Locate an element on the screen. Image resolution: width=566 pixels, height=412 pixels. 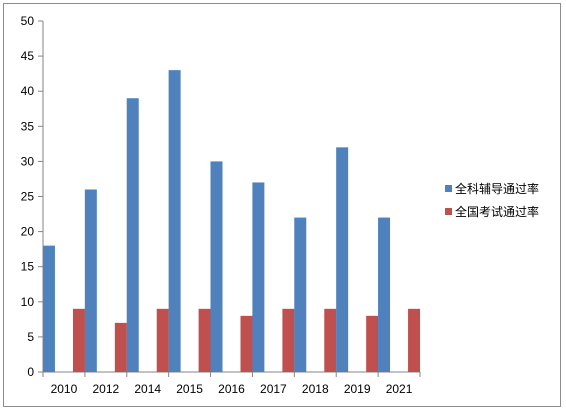
x-tick-label: 2014 is located at coordinates (147, 389).